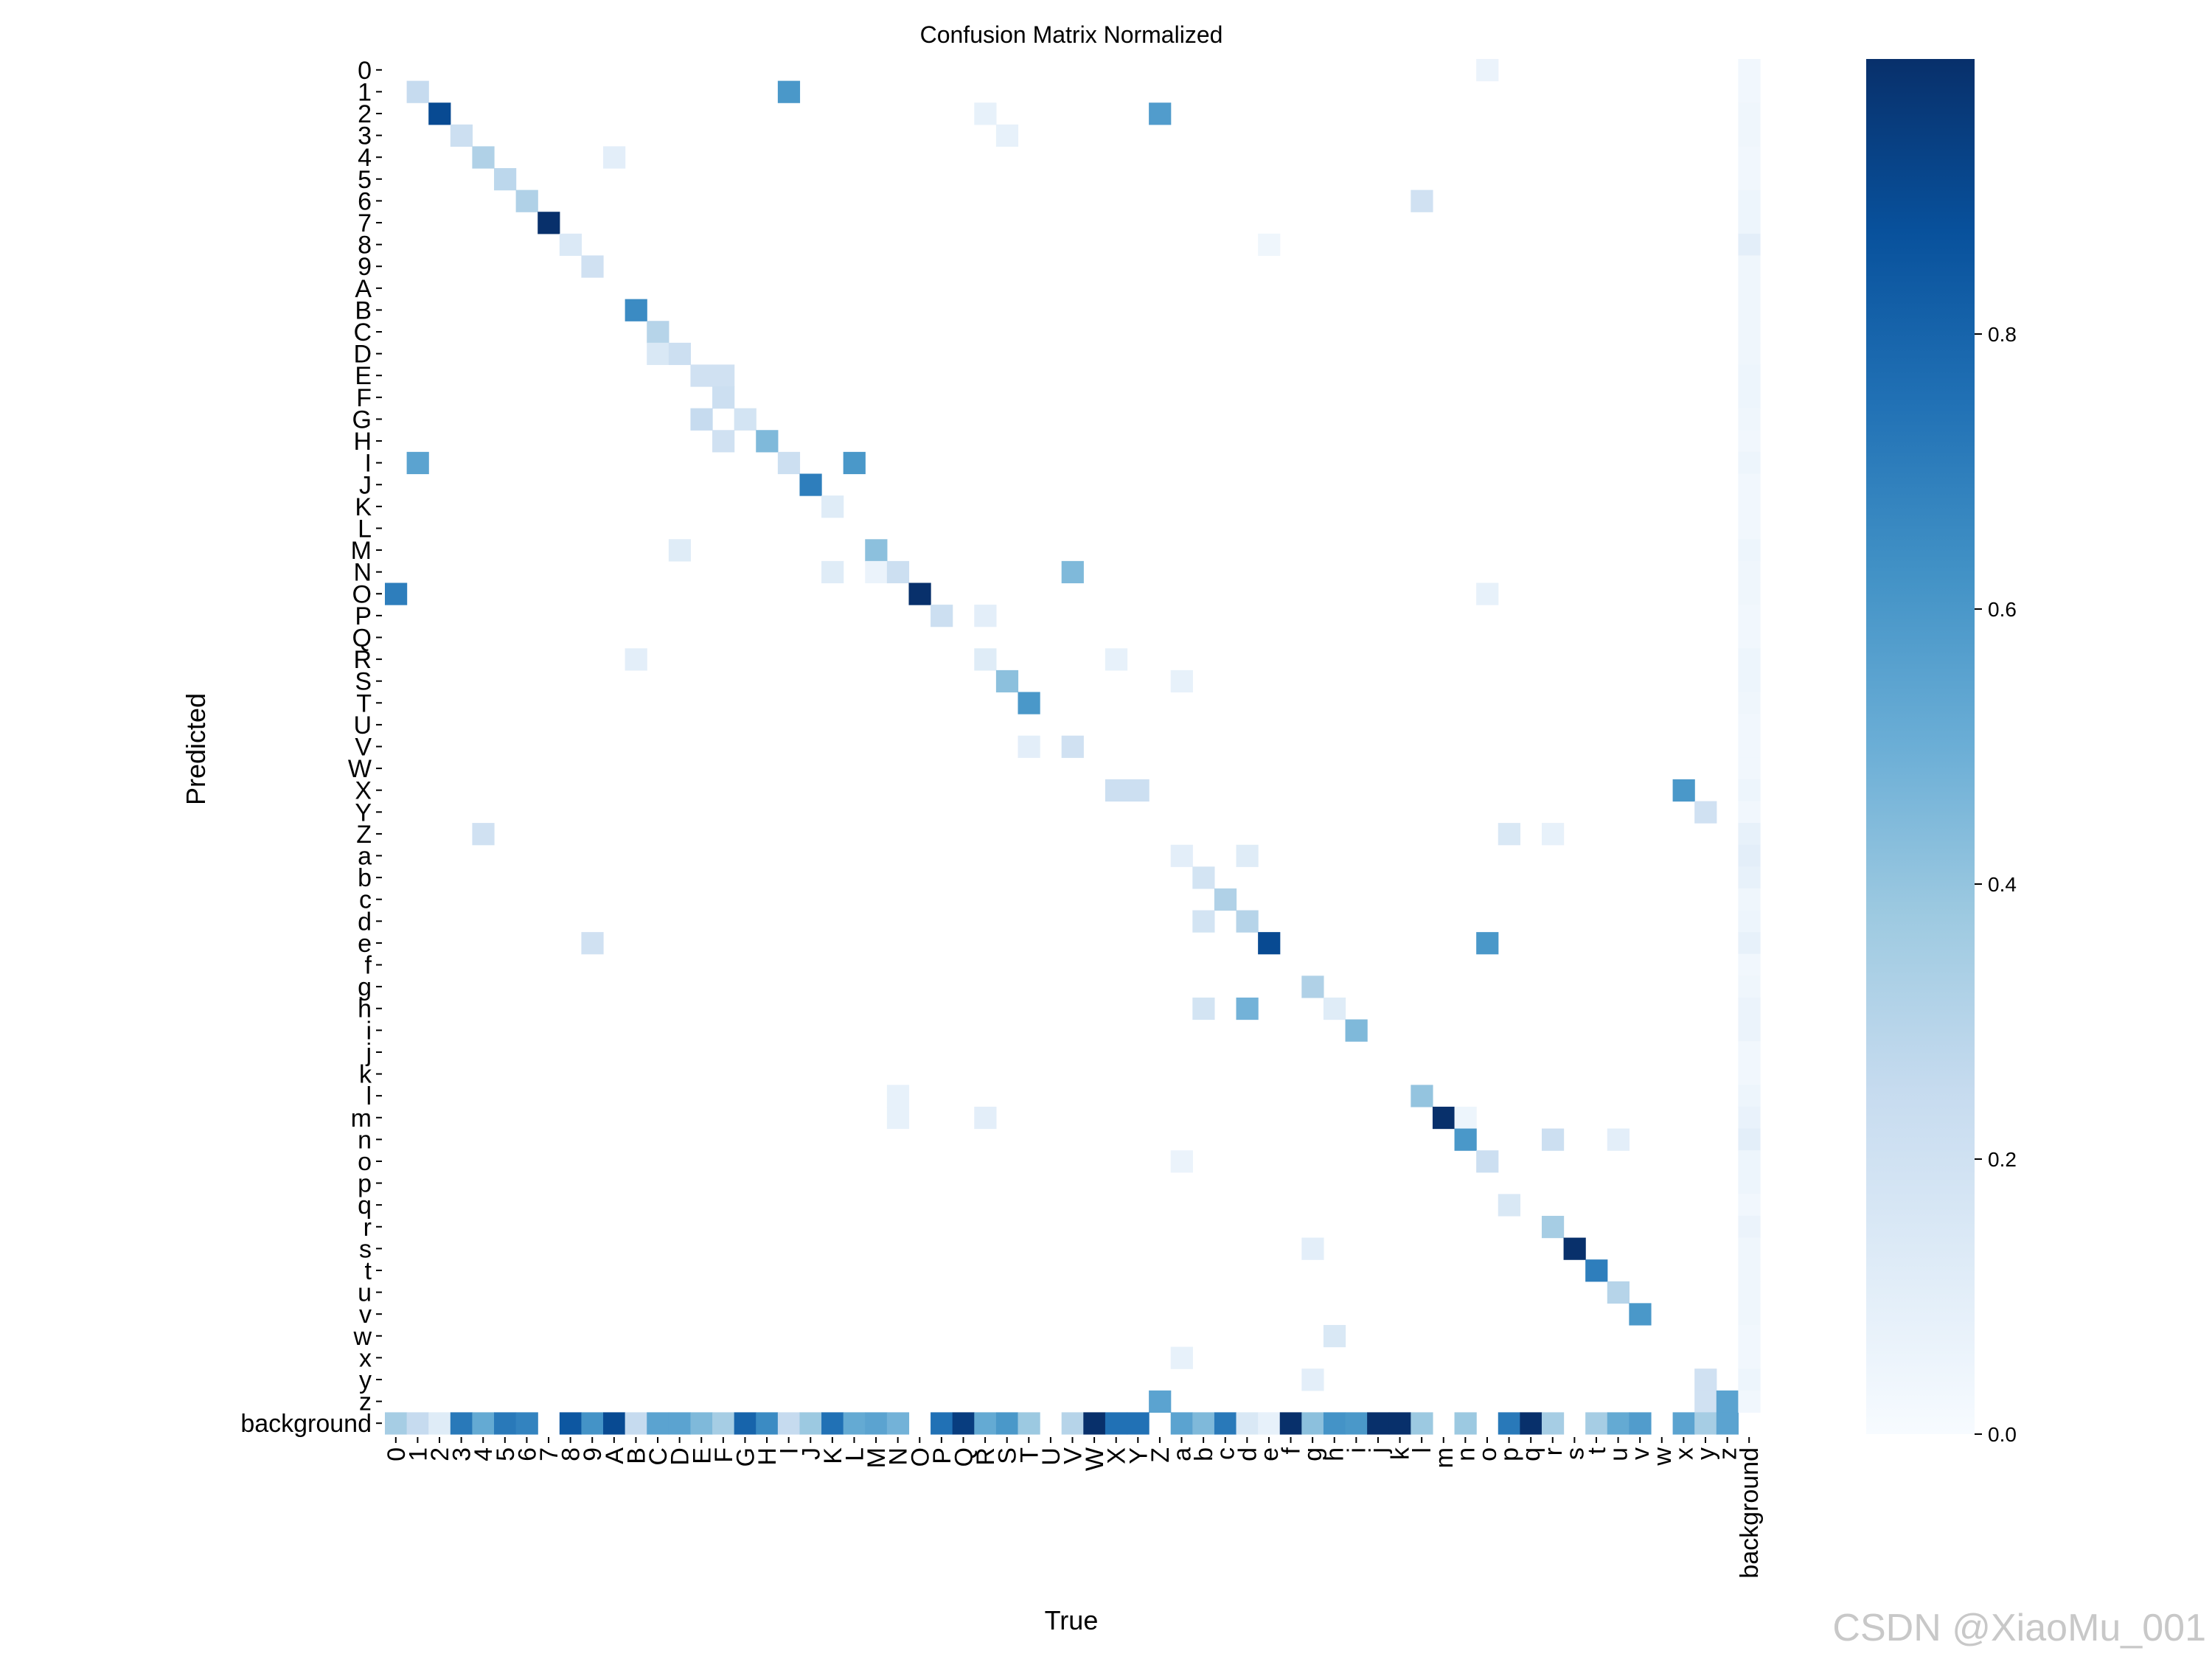 This screenshot has width=2212, height=1659. I want to click on y-tick-label: U, so click(362, 726).